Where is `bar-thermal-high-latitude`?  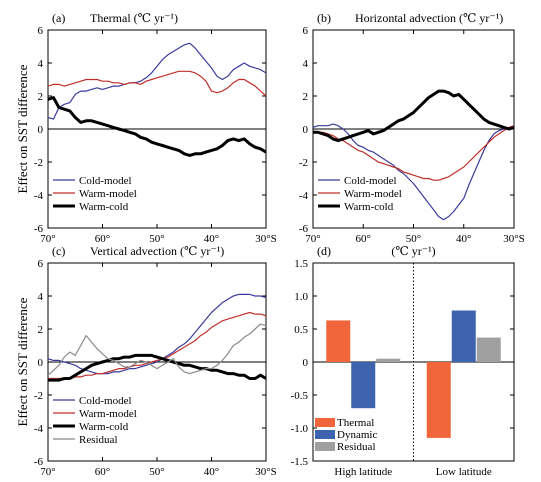
bar-thermal-high-latitude is located at coordinates (338, 341).